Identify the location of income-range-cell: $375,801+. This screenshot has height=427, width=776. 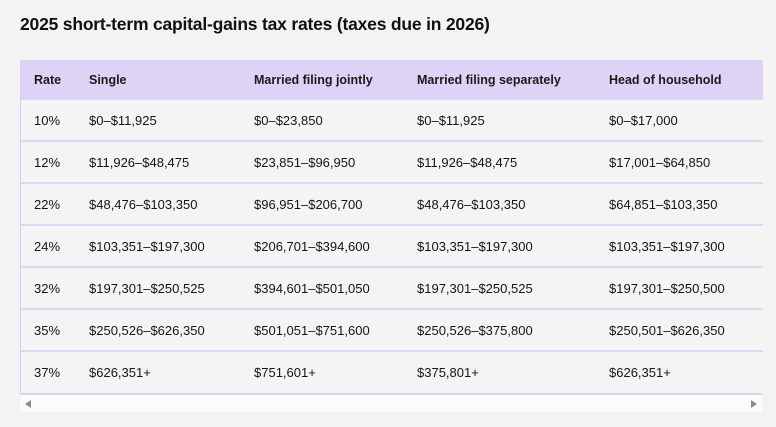
(448, 372).